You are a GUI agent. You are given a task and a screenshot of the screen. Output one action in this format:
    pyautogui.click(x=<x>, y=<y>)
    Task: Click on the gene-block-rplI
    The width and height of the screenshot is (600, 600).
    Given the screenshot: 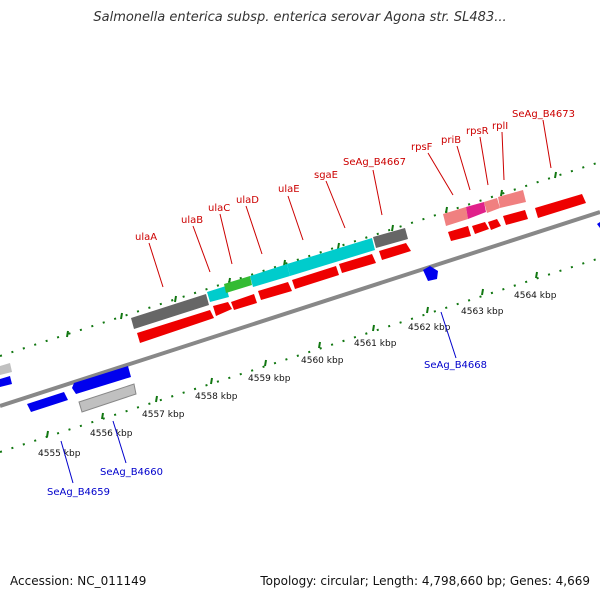 What is the action you would take?
    pyautogui.click(x=512, y=199)
    